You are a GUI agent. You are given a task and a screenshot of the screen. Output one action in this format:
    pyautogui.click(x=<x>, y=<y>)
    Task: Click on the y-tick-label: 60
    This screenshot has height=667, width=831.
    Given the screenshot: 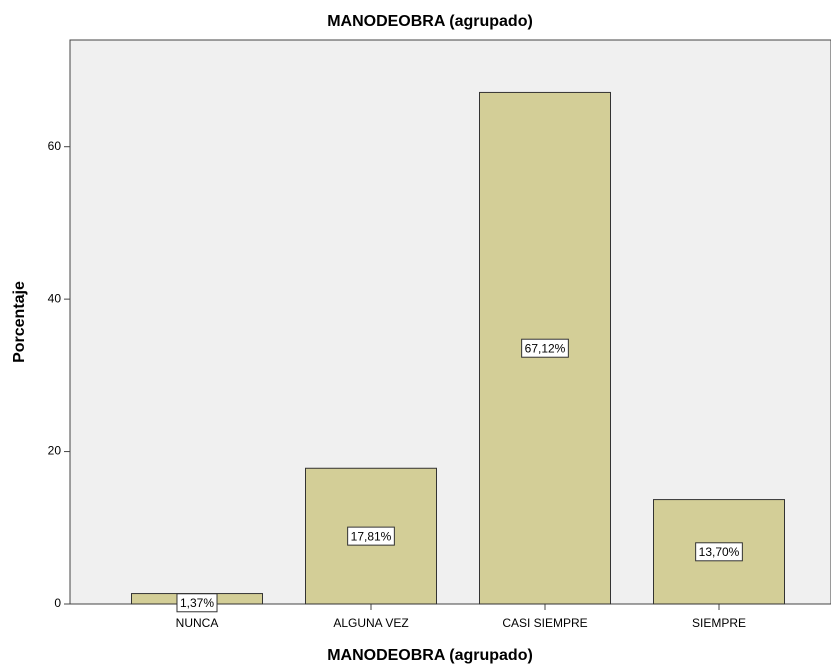 What is the action you would take?
    pyautogui.click(x=55, y=146)
    